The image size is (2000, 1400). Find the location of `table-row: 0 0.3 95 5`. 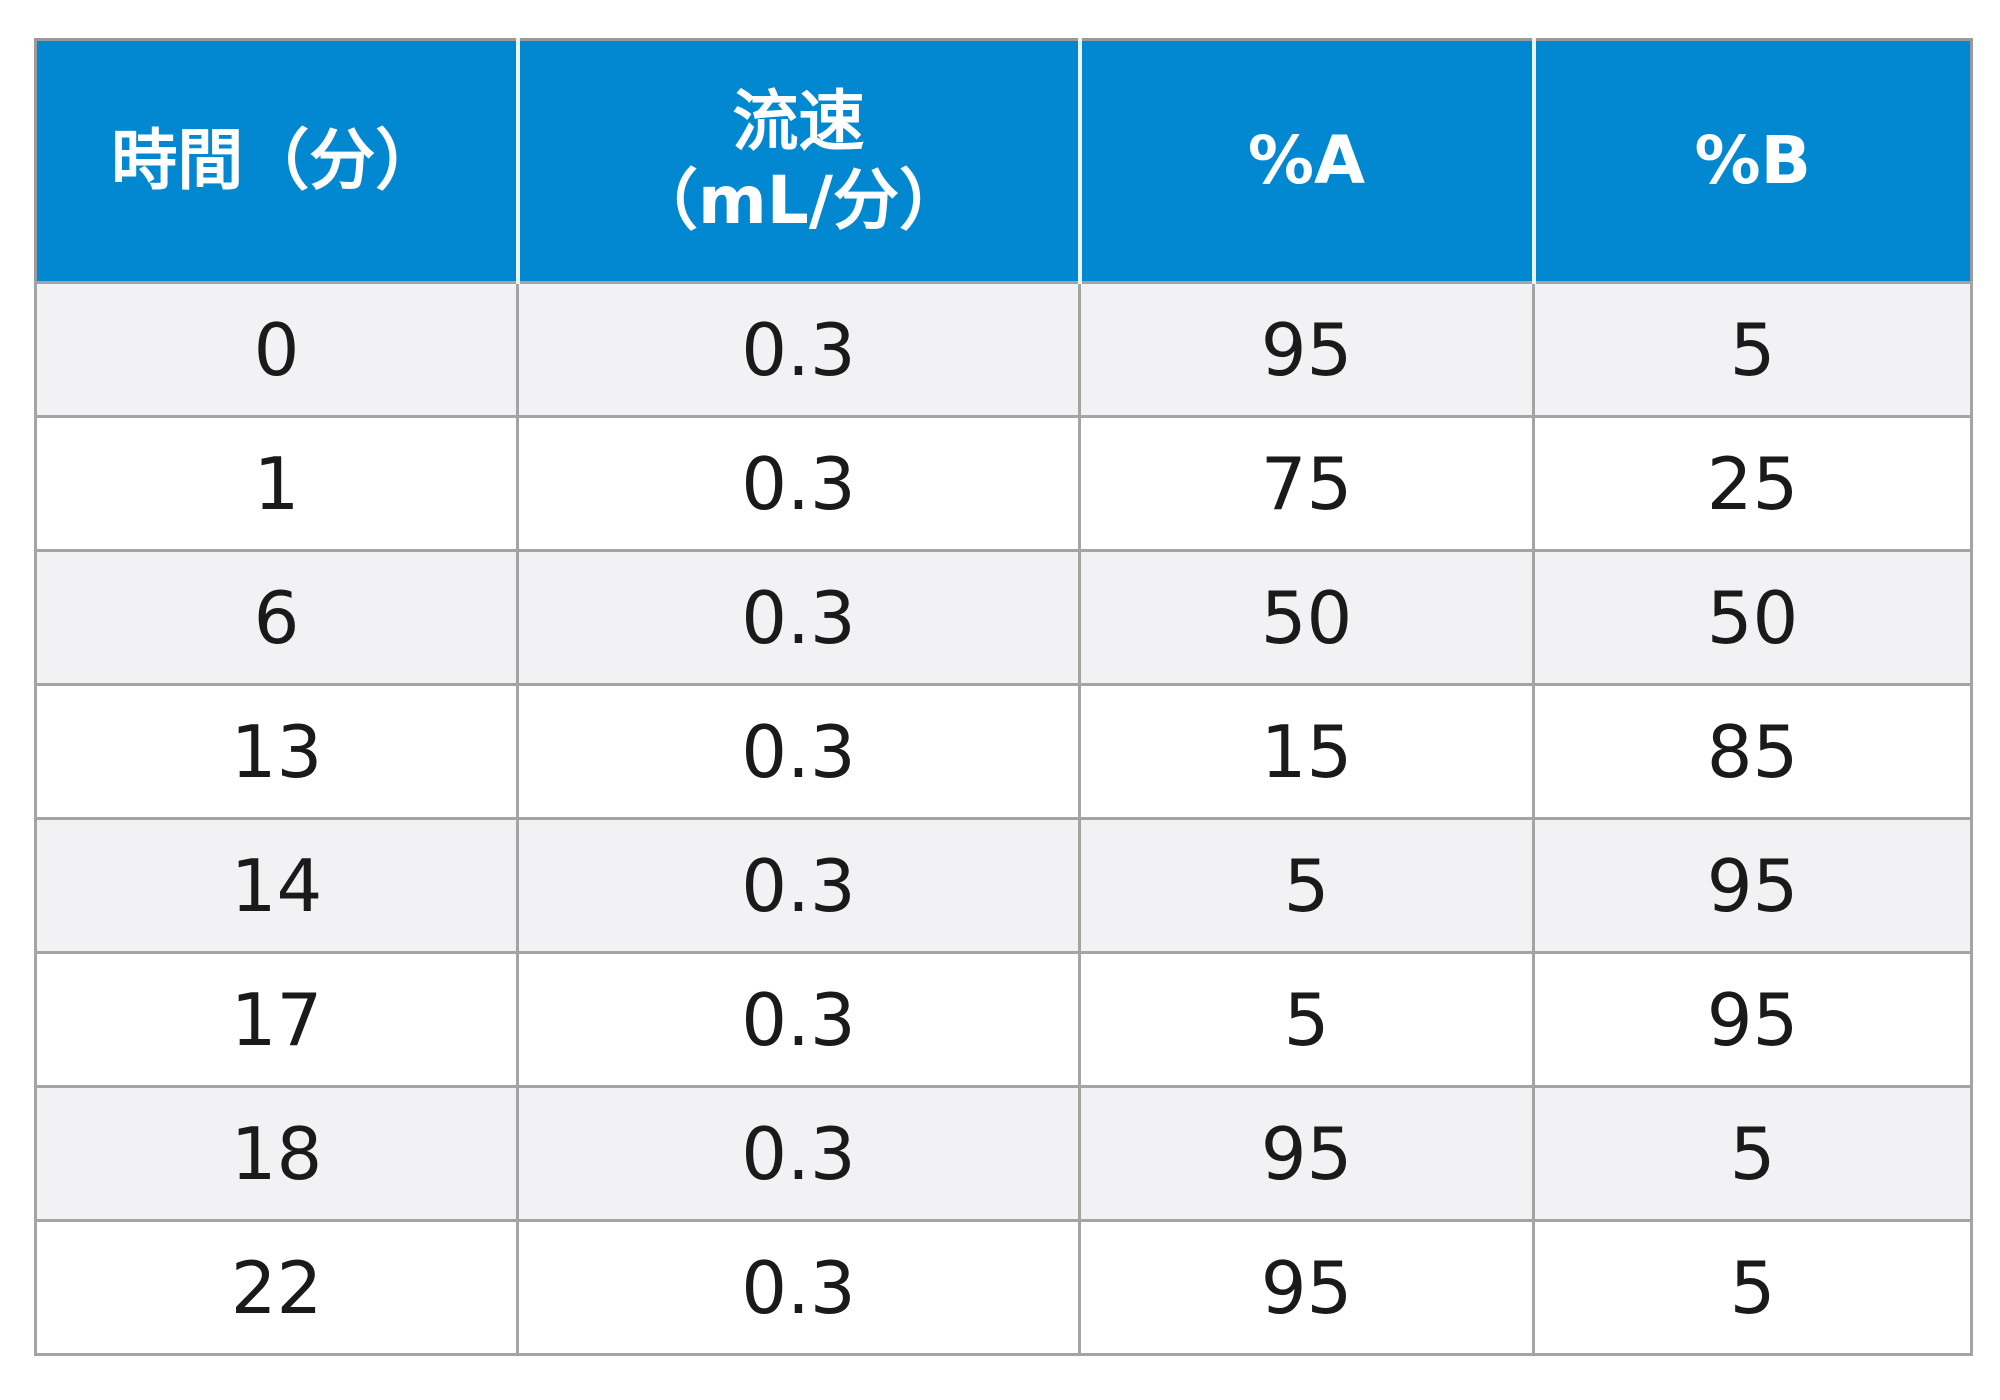

table-row: 0 0.3 95 5 is located at coordinates (1003, 349).